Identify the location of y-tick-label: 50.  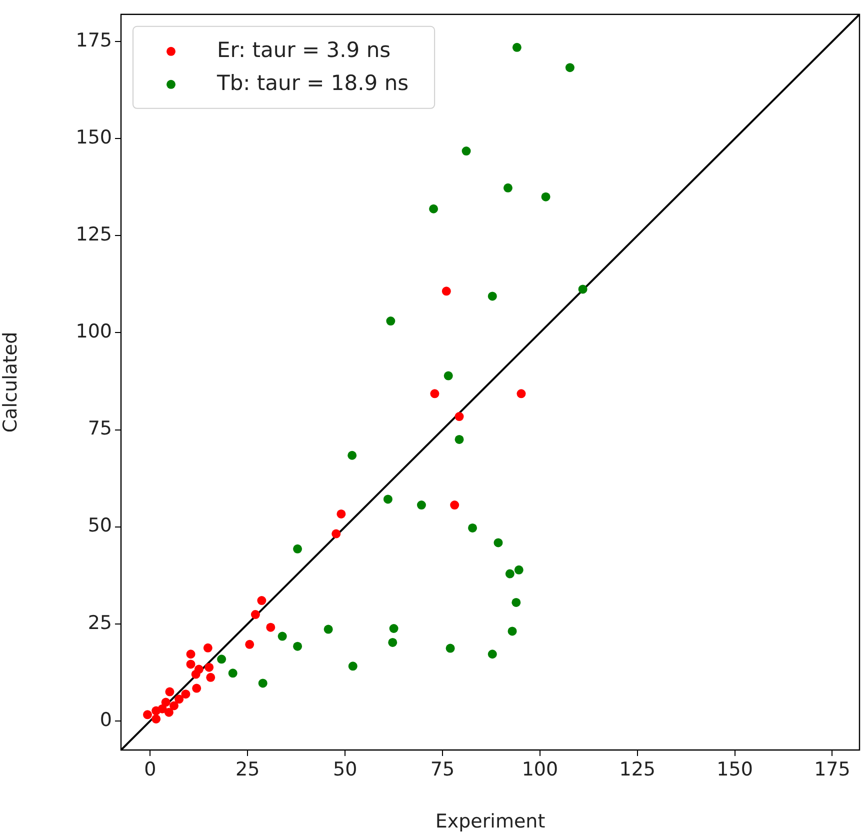
(100, 525).